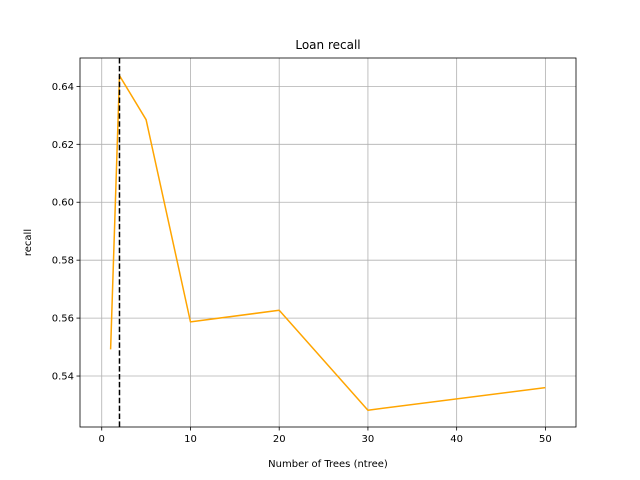  What do you see at coordinates (545, 439) in the screenshot?
I see `x-tick-label: 50` at bounding box center [545, 439].